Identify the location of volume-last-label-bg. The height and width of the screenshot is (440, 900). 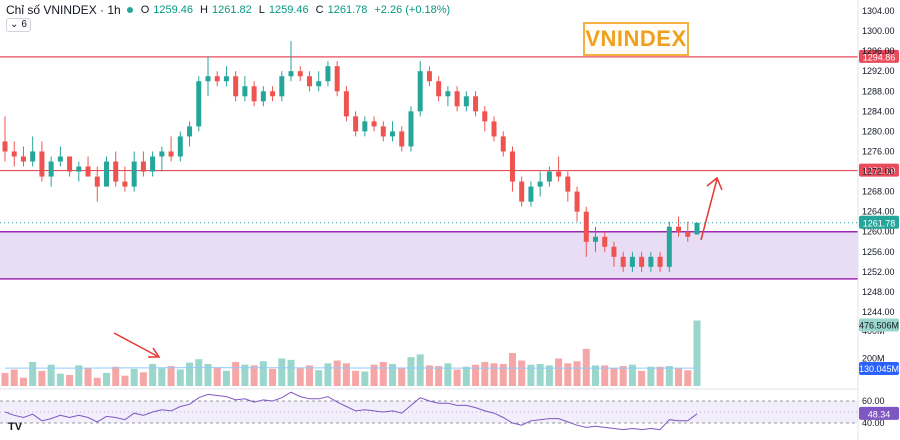
(879, 325).